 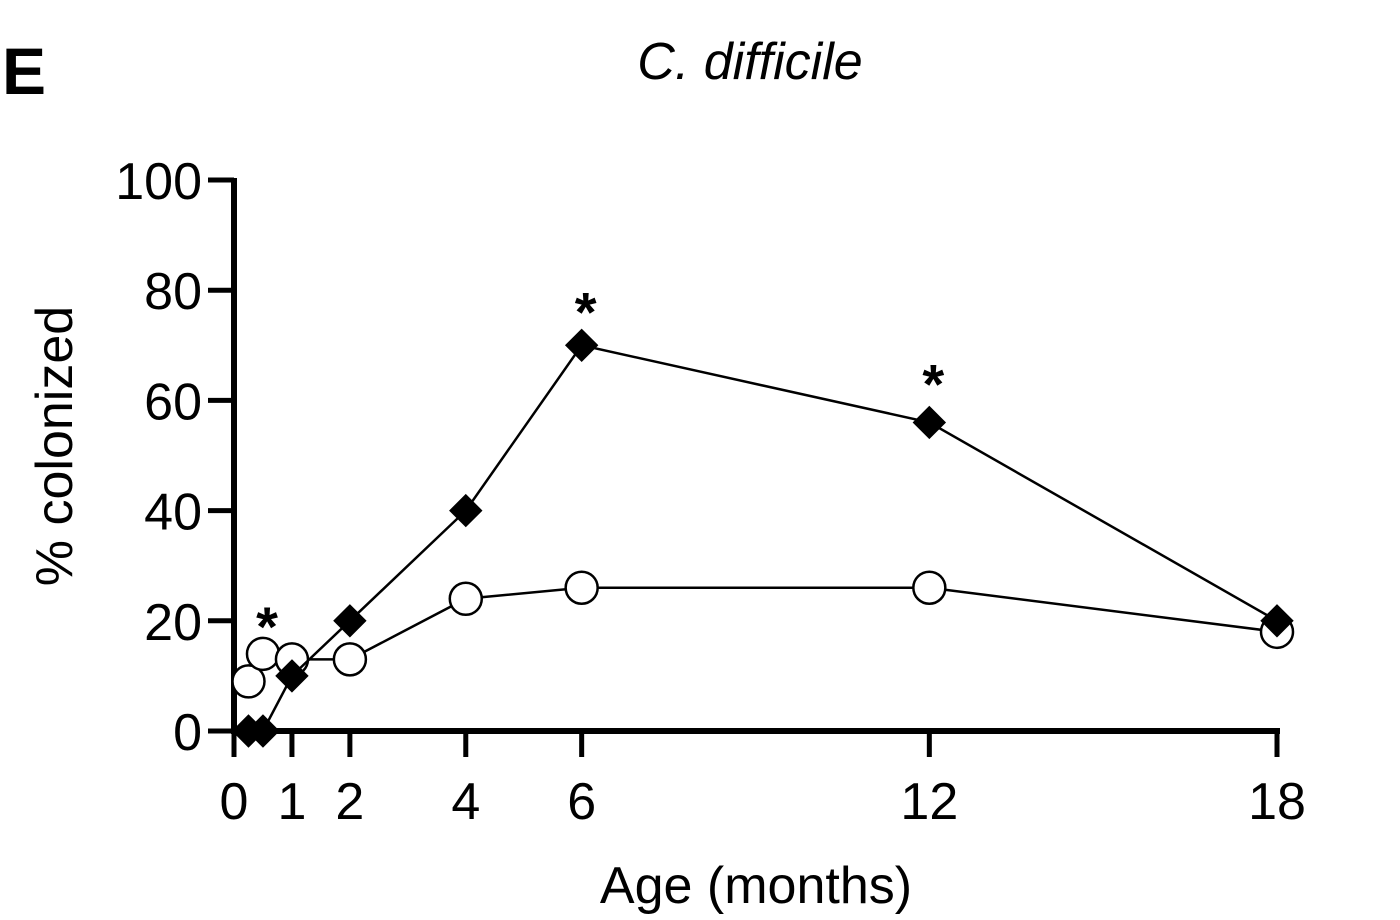 What do you see at coordinates (187, 733) in the screenshot?
I see `y-tick-label: 0` at bounding box center [187, 733].